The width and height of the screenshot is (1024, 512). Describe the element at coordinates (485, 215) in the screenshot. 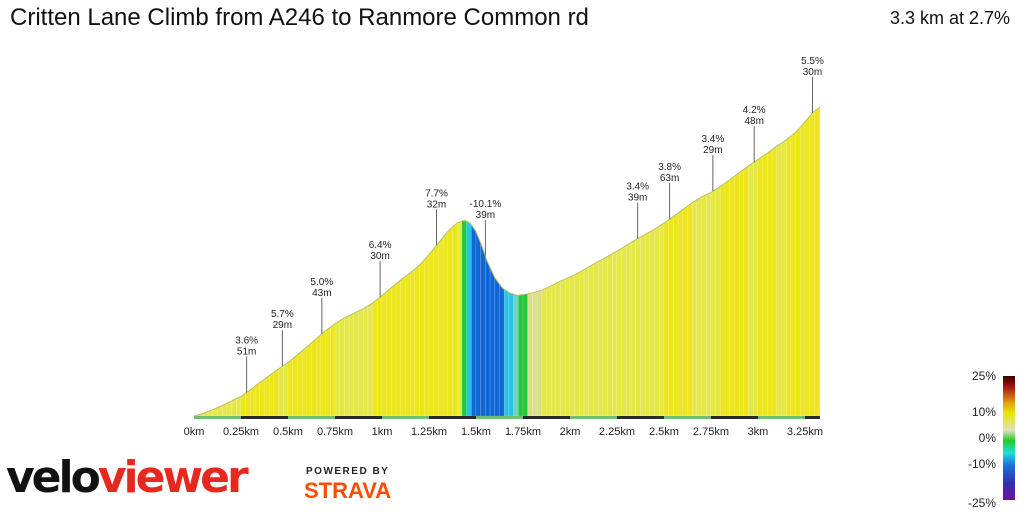

I see `annotation-length: 39m` at that location.